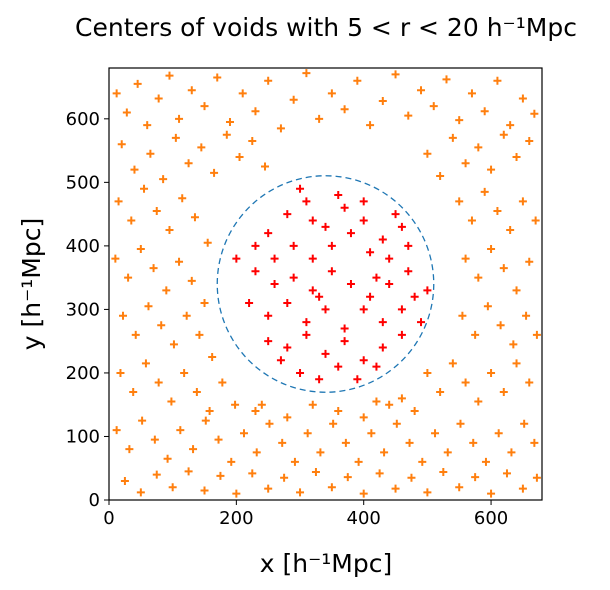  What do you see at coordinates (83, 309) in the screenshot?
I see `y-tick-label-3: 300` at bounding box center [83, 309].